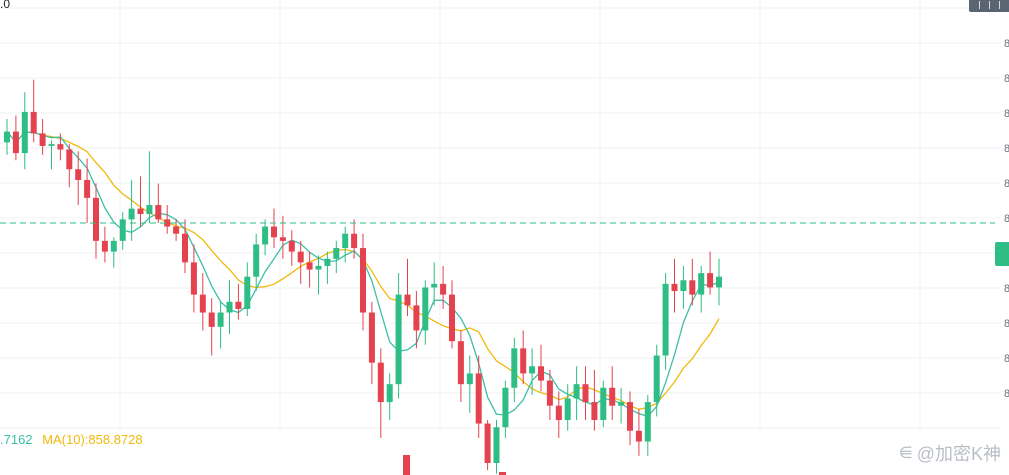 Image resolution: width=1009 pixels, height=475 pixels. I want to click on ma-legend: .7162 MA(10):858.8728, so click(71, 439).